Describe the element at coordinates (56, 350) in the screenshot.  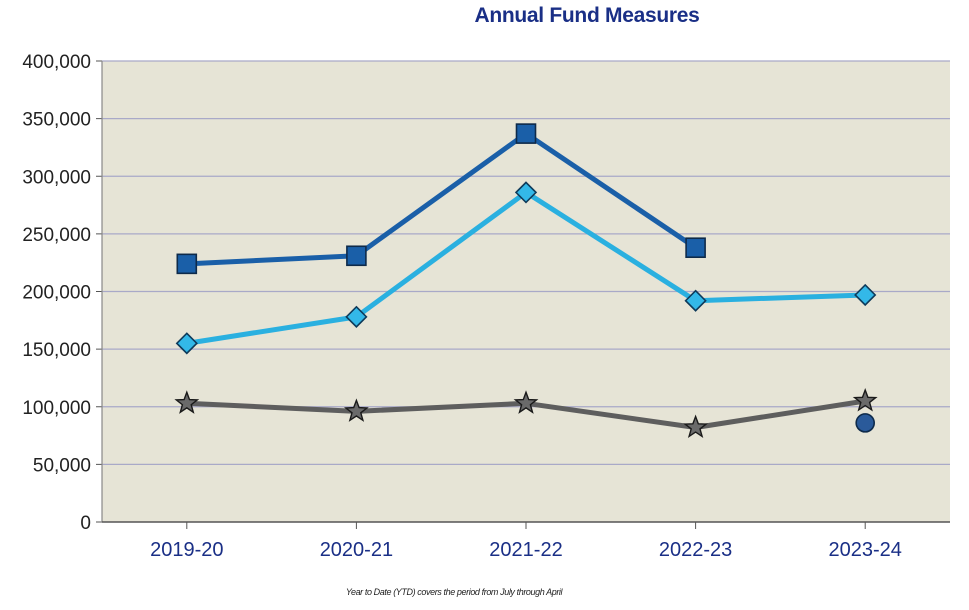
I see `y-tick-label: 150,000` at that location.